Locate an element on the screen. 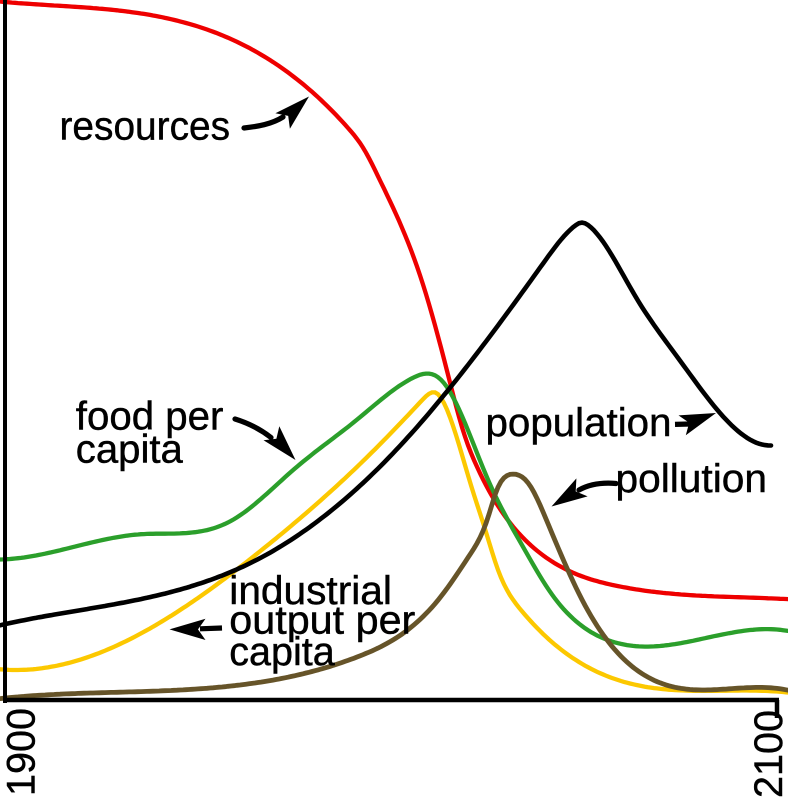  svg-text: 1900 is located at coordinates (22, 752).